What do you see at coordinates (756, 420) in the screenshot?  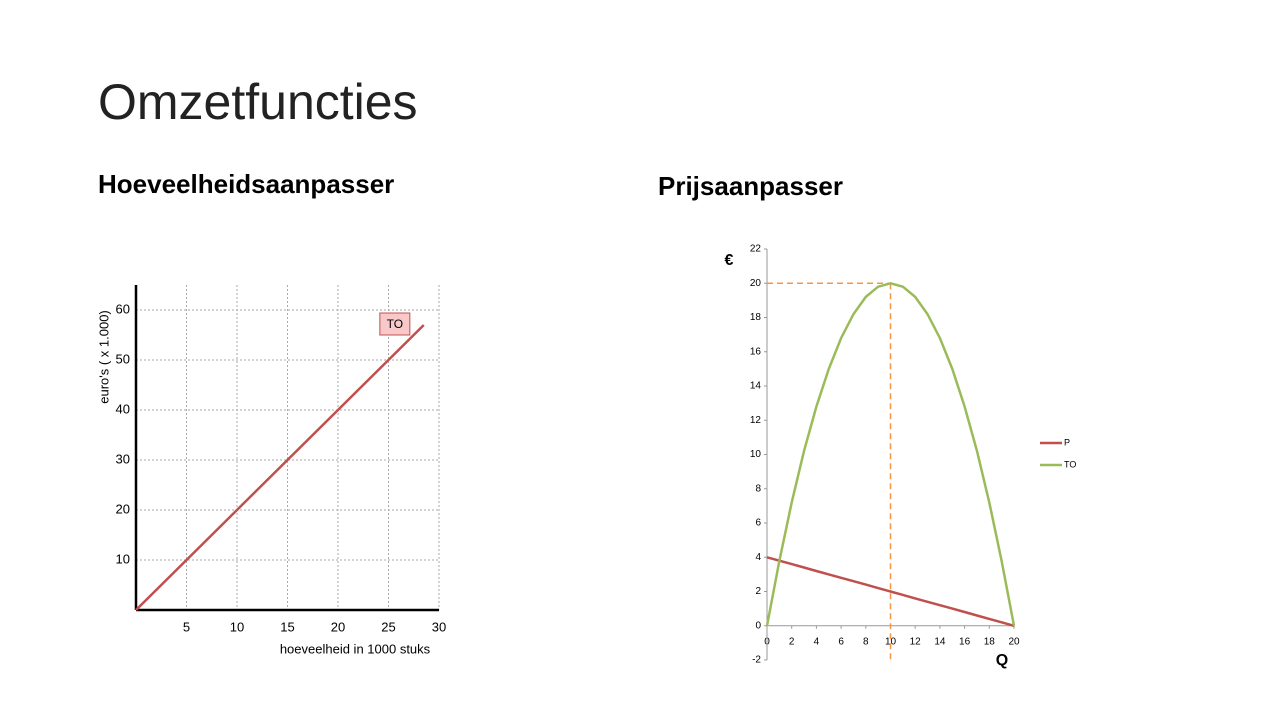 I see `y-tick-label: 12` at bounding box center [756, 420].